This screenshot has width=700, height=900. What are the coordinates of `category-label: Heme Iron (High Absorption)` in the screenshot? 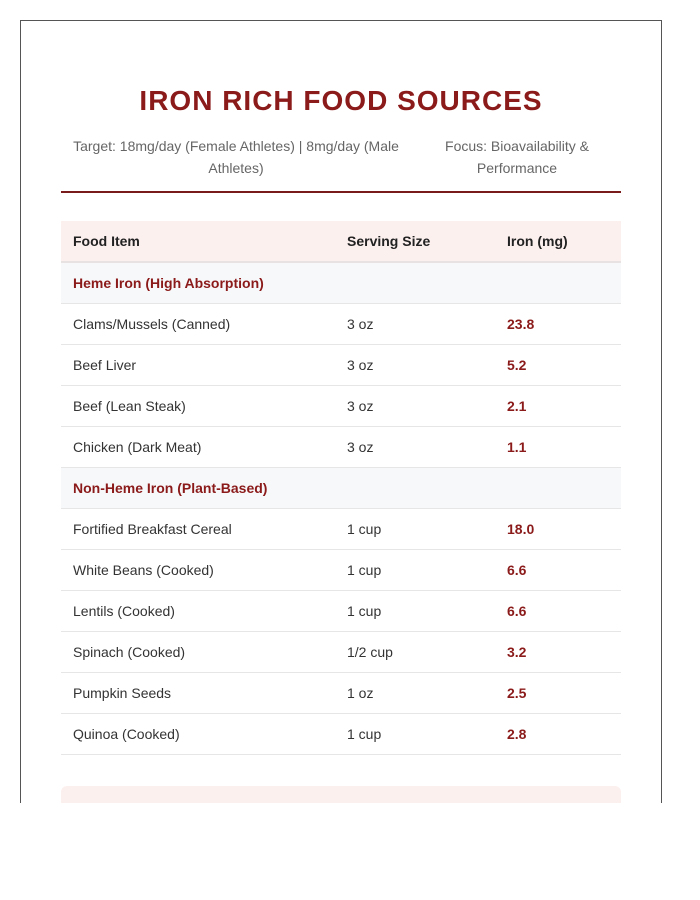 It's located at (341, 283).